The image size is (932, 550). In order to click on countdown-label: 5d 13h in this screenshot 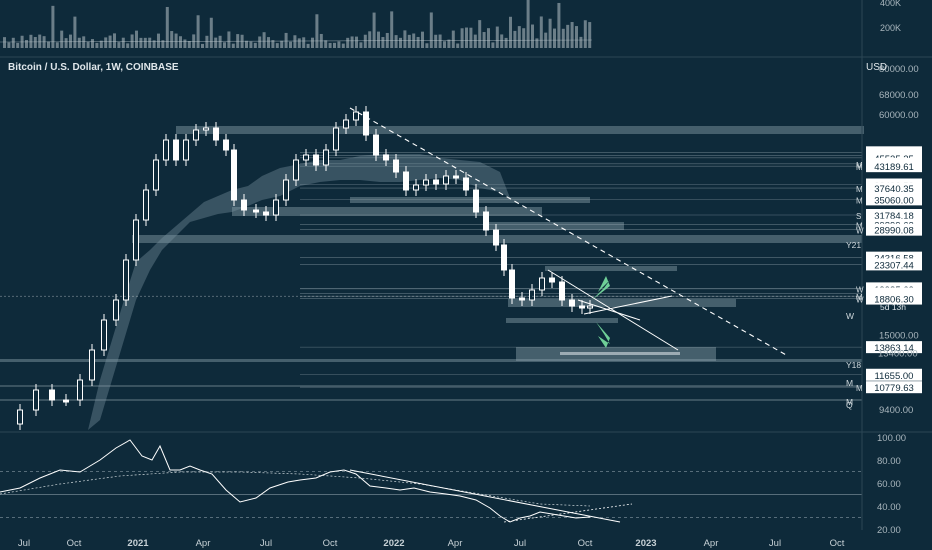, I will do `click(893, 307)`.